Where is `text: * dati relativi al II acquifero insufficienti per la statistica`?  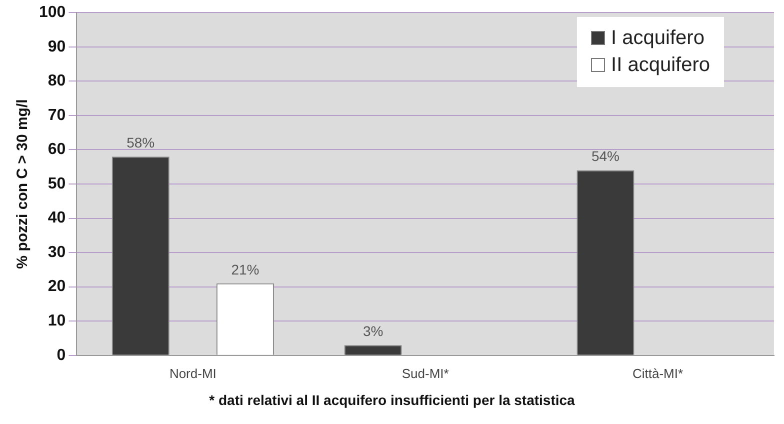 text: * dati relativi al II acquifero insufficienti per la statistica is located at coordinates (392, 400).